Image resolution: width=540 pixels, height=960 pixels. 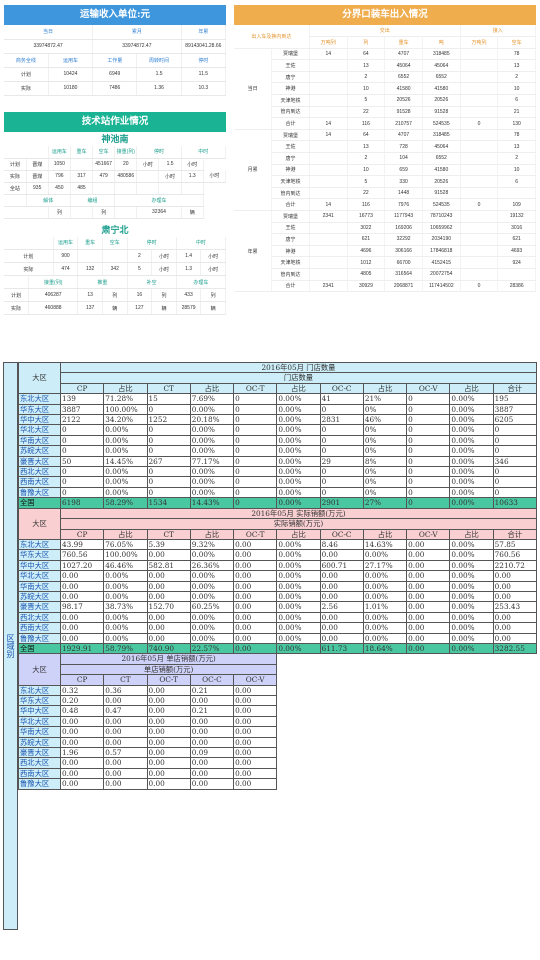 What do you see at coordinates (277, 700) in the screenshot?
I see `table-row: 华东大区 0.20 0.00 0.00 0.00 0.00` at bounding box center [277, 700].